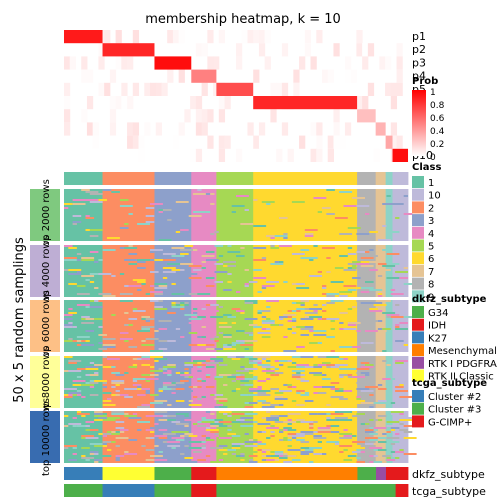 This screenshot has height=504, width=504. Describe the element at coordinates (419, 76) in the screenshot. I see `prob-row-label-p4: p4` at that location.